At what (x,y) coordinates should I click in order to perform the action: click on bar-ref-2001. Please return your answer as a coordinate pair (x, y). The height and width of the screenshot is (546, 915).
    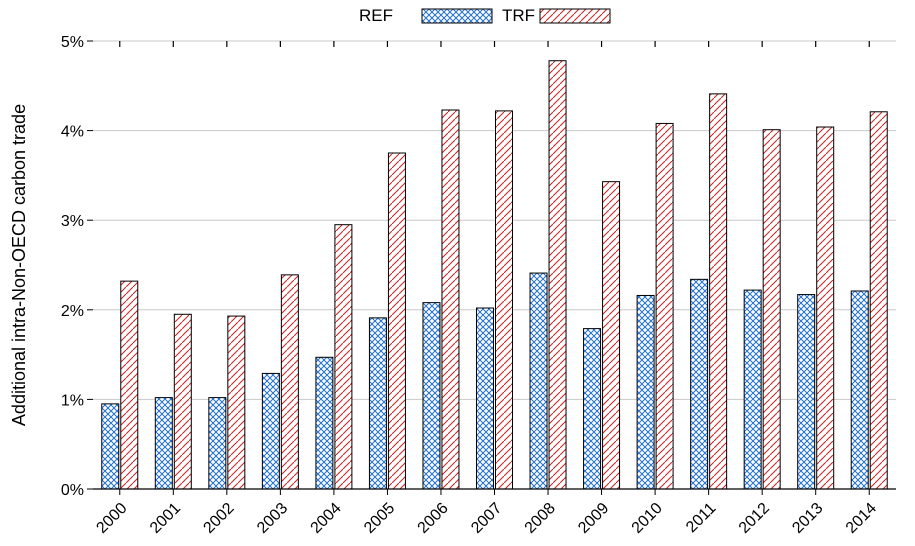
    Looking at the image, I should click on (163, 443).